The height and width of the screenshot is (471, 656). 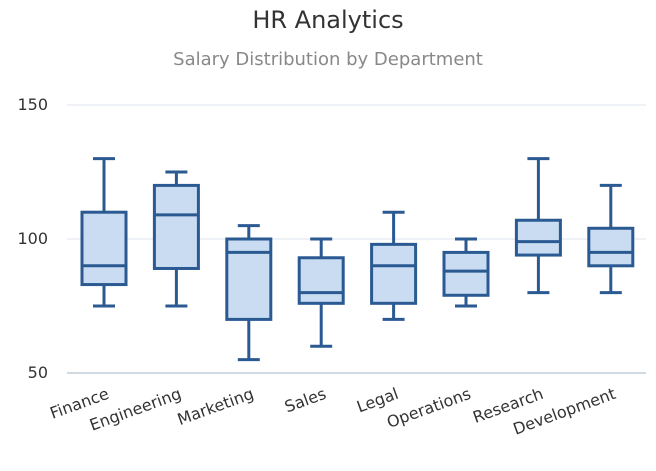 I want to click on y-tick-label: 100, so click(x=32, y=238).